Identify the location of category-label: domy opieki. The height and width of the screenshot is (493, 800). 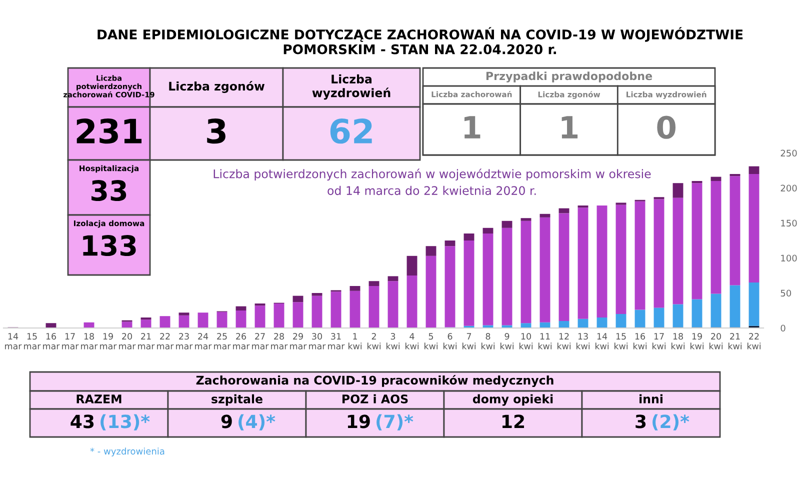
(512, 400).